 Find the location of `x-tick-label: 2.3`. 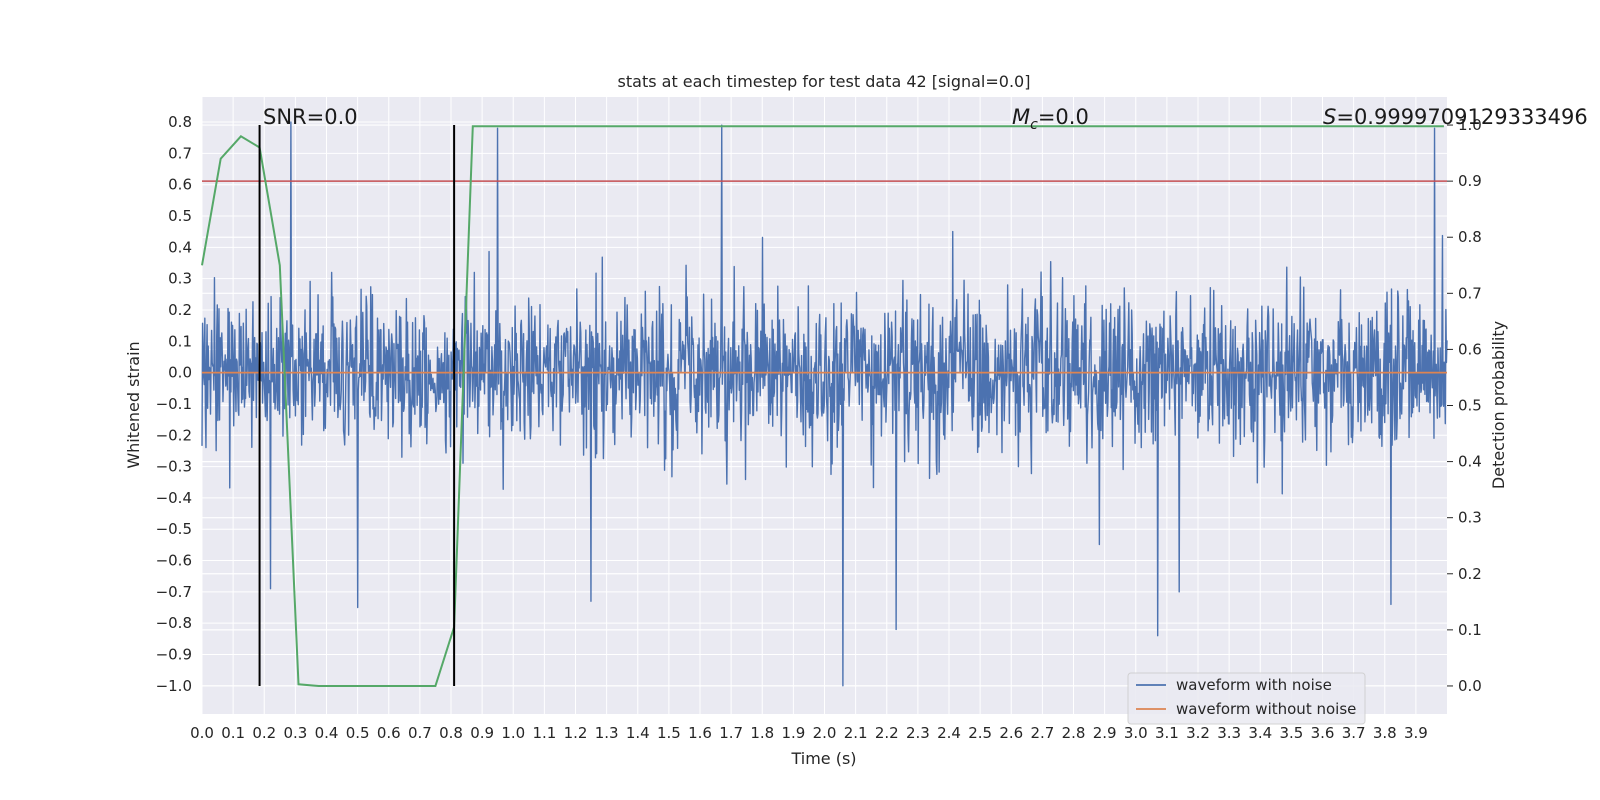

x-tick-label: 2.3 is located at coordinates (918, 733).